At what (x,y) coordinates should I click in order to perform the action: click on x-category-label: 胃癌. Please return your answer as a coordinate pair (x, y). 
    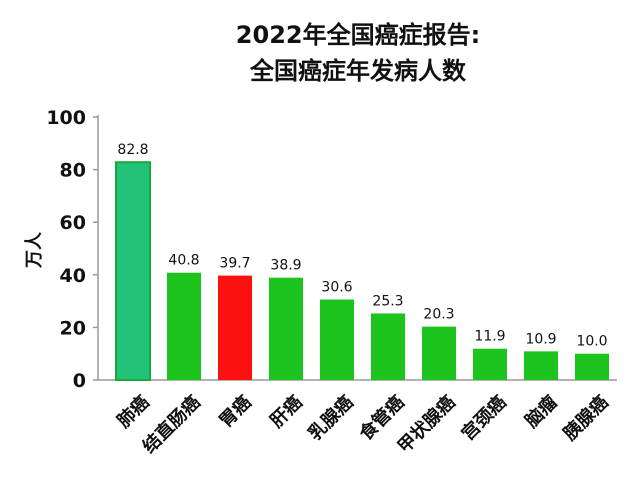
    Looking at the image, I should click on (235, 411).